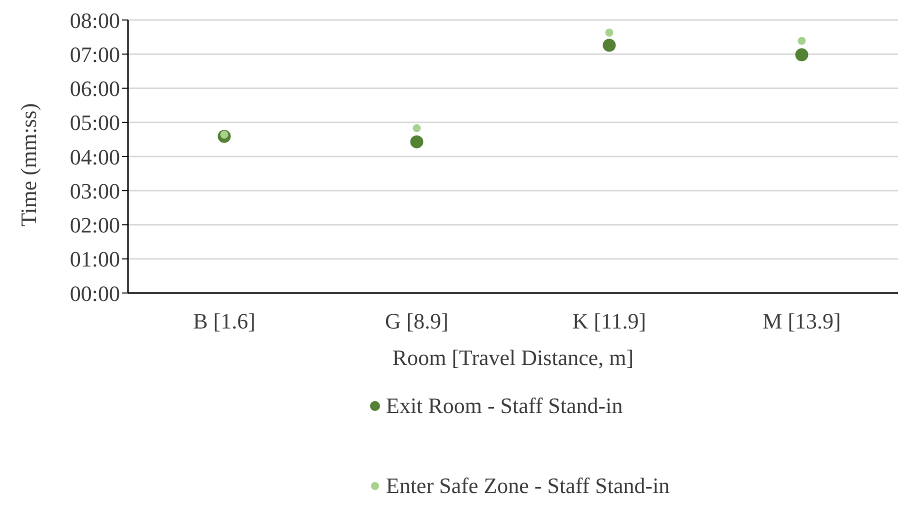 The image size is (910, 508). I want to click on y-tick-label: 07:00, so click(95, 54).